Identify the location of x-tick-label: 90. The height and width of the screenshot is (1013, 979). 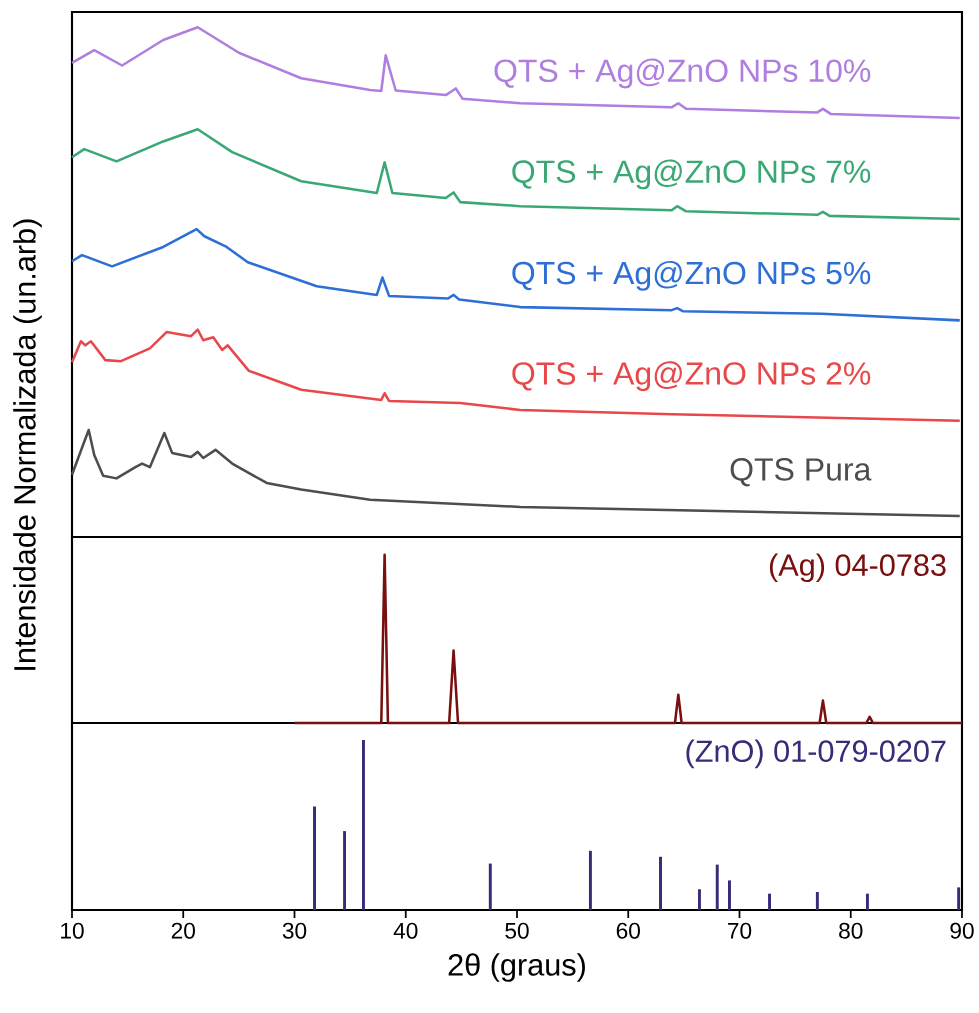
(962, 930).